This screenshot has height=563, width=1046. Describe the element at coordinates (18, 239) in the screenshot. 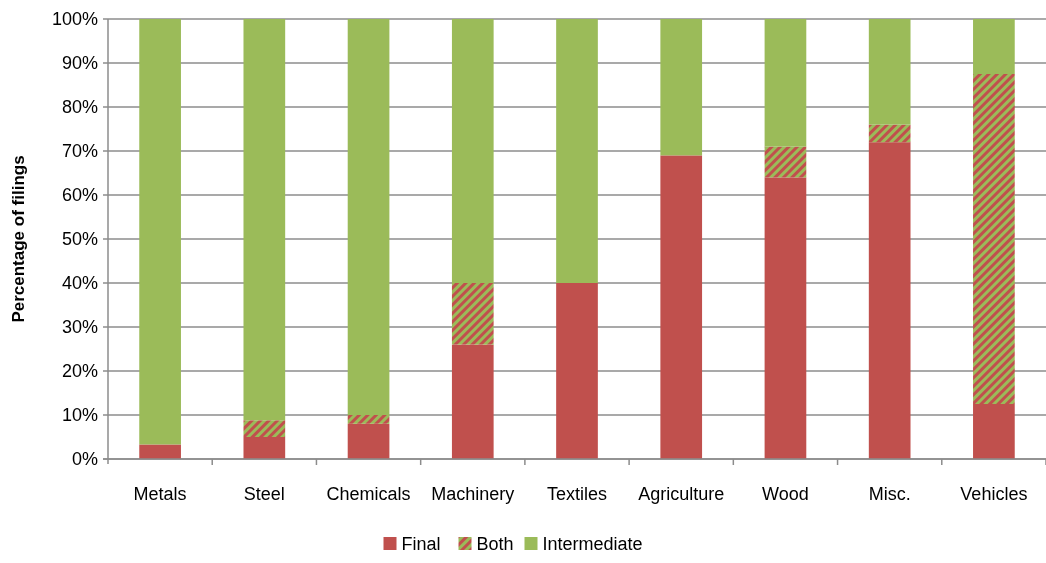

I see `y-axis-title: Percentage of filings` at that location.